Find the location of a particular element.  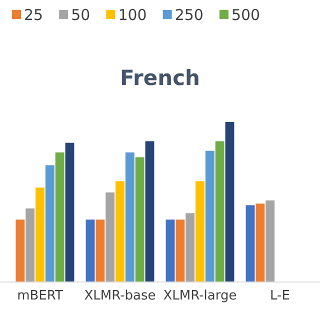

legend-label: 25 is located at coordinates (34, 15).